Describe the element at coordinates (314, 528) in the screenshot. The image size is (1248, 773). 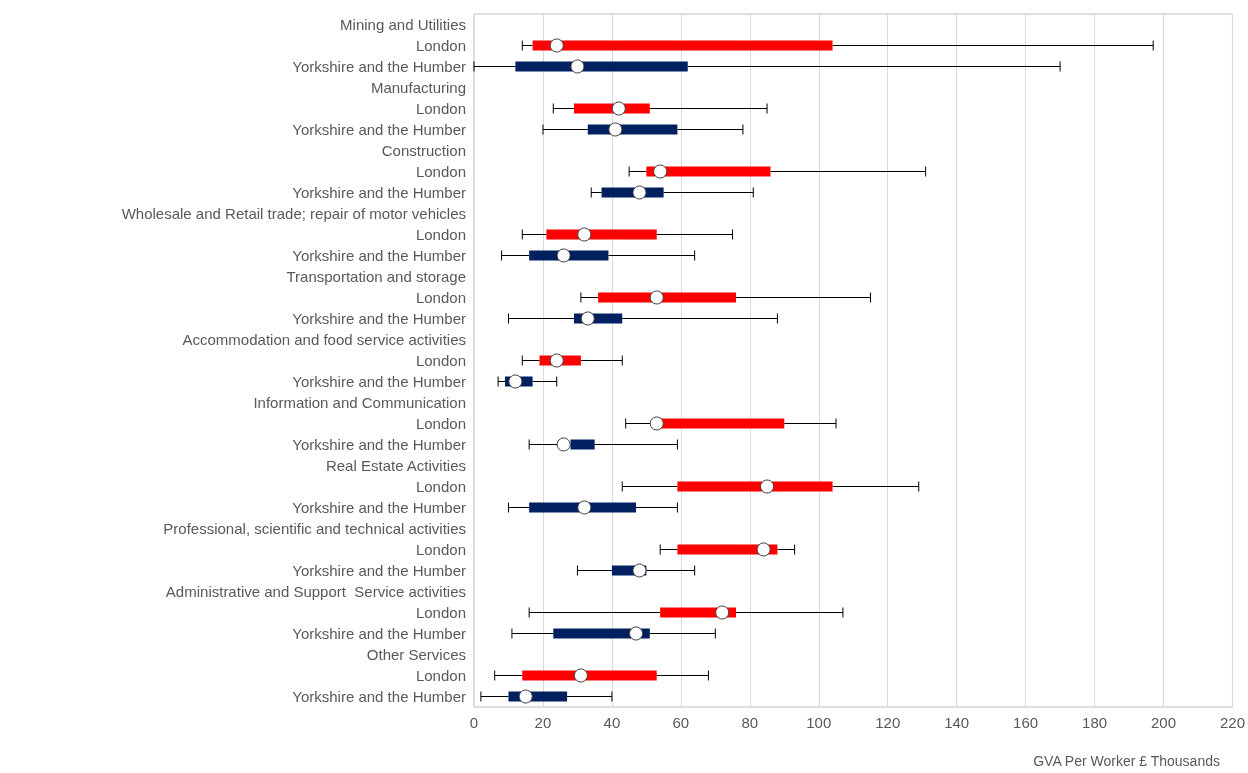
I see `y-tick-label: Professional, scientific and technical activities` at that location.